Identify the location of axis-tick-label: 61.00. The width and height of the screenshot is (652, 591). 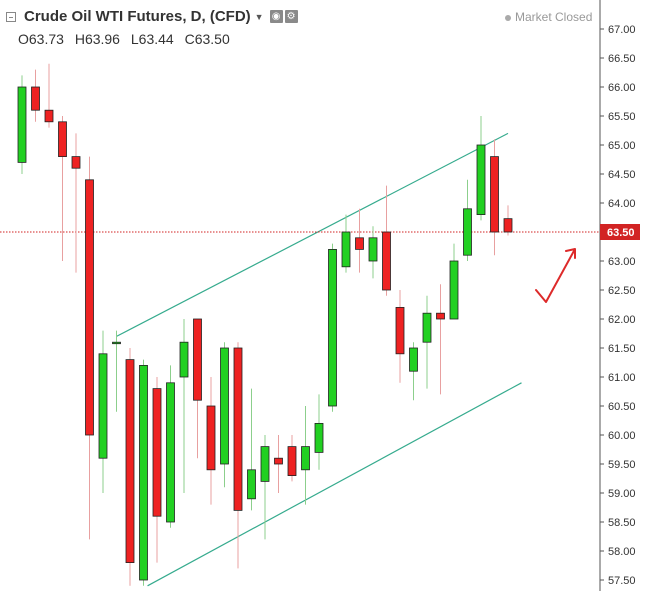
(622, 378).